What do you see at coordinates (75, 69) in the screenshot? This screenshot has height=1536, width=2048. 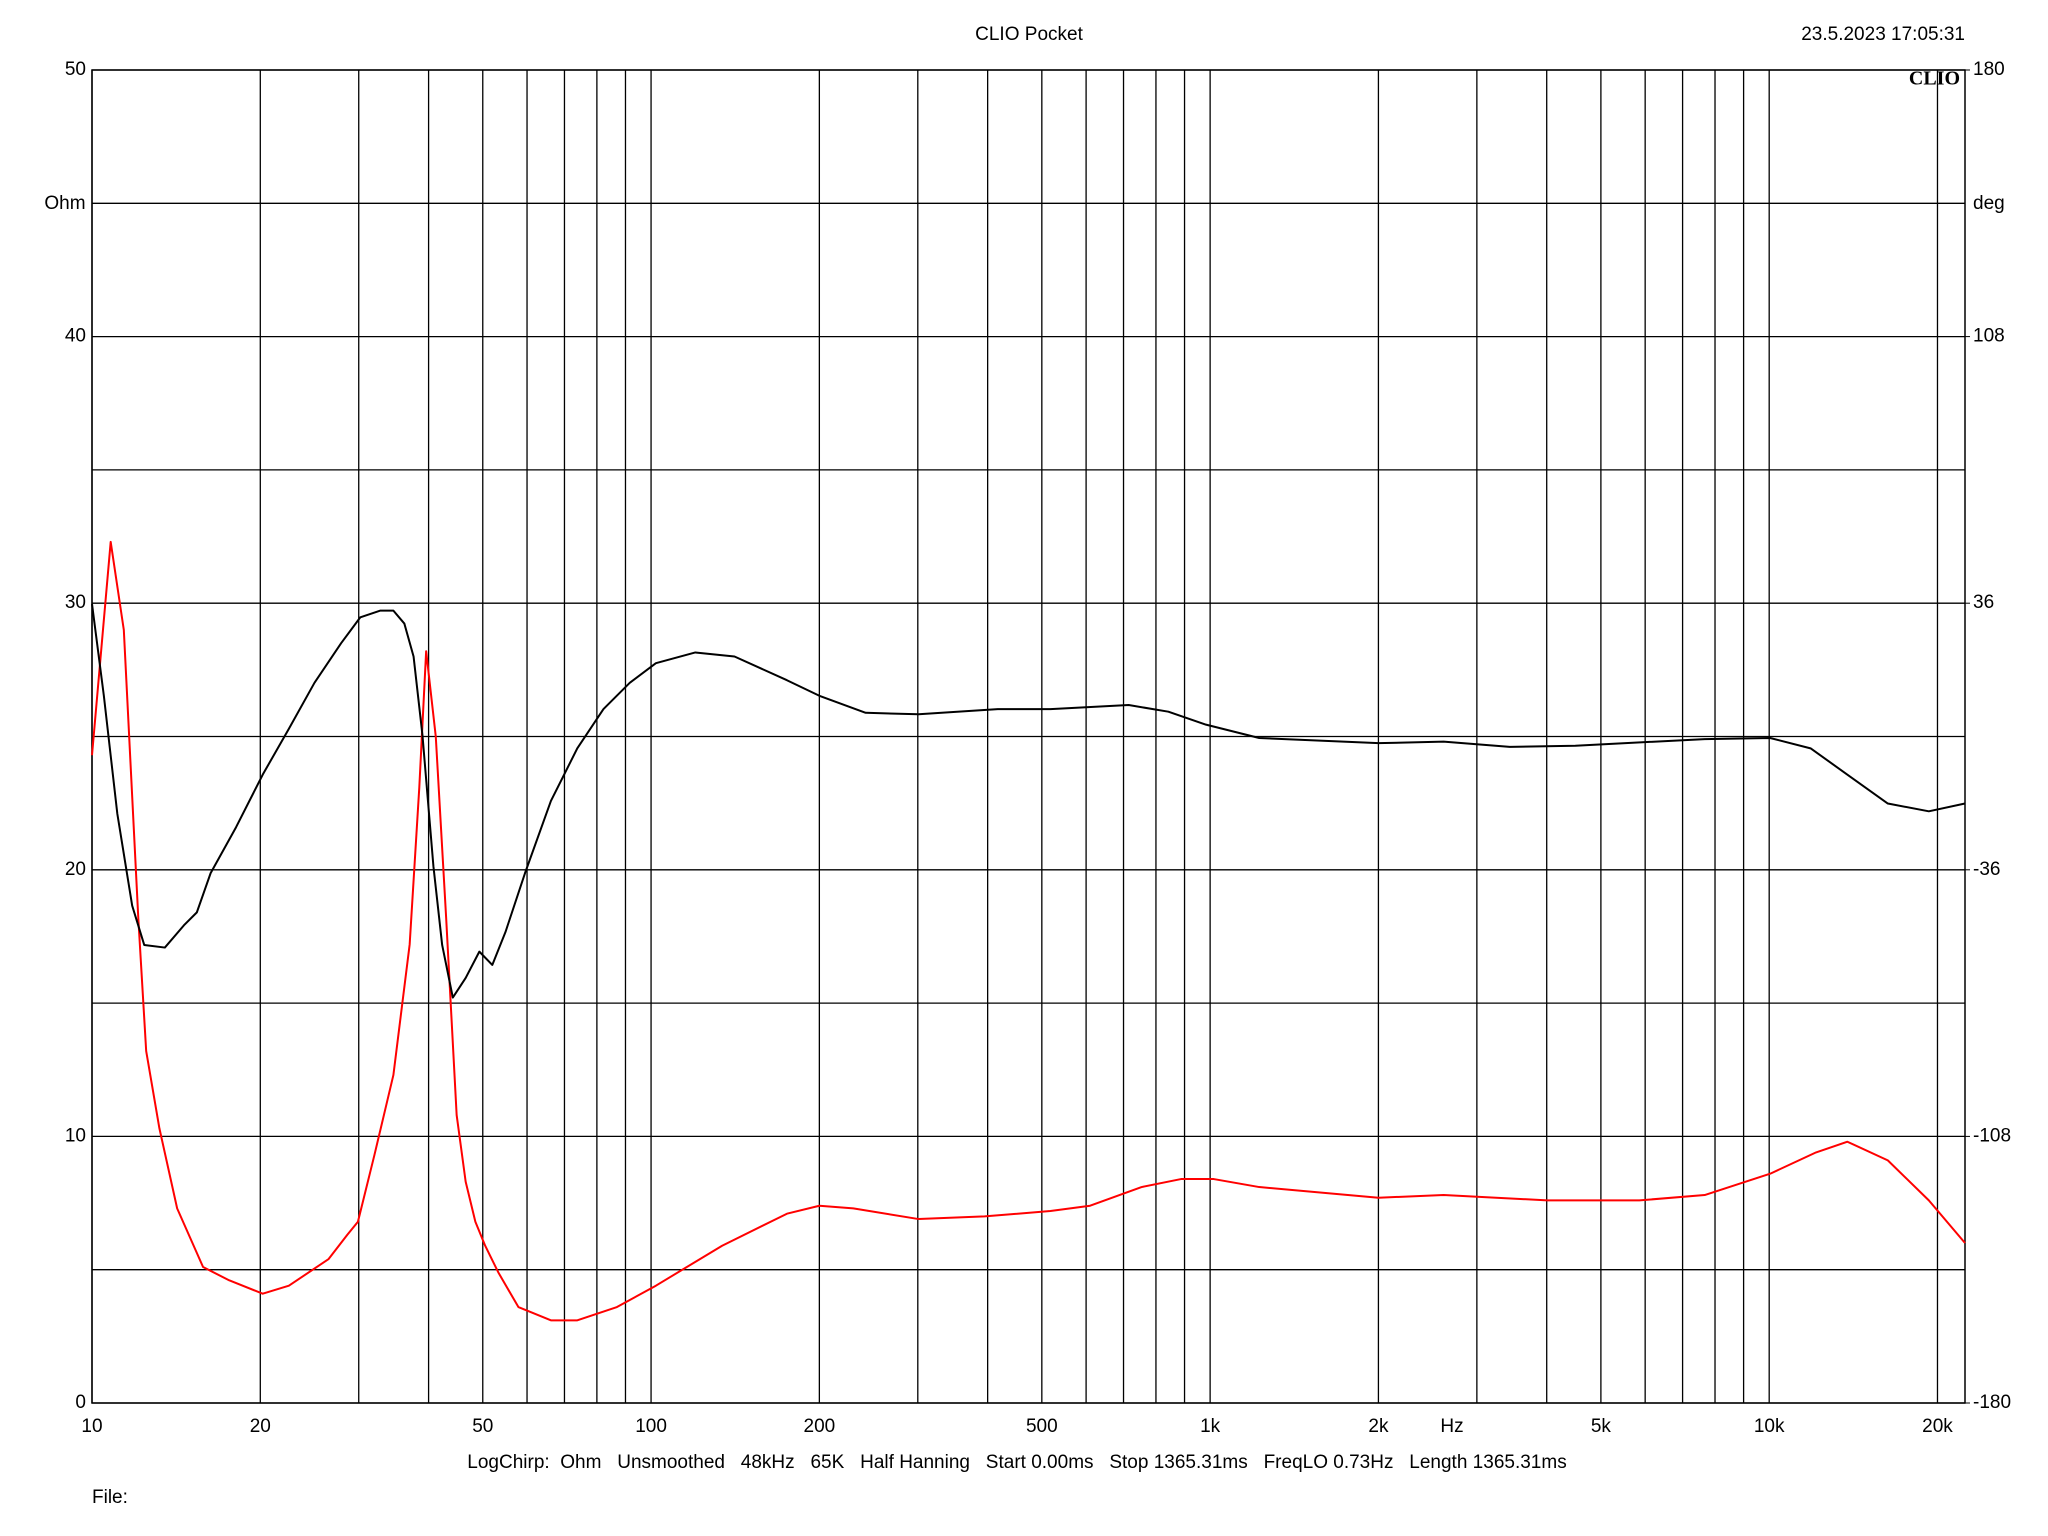 I see `y-tick-label: 50` at bounding box center [75, 69].